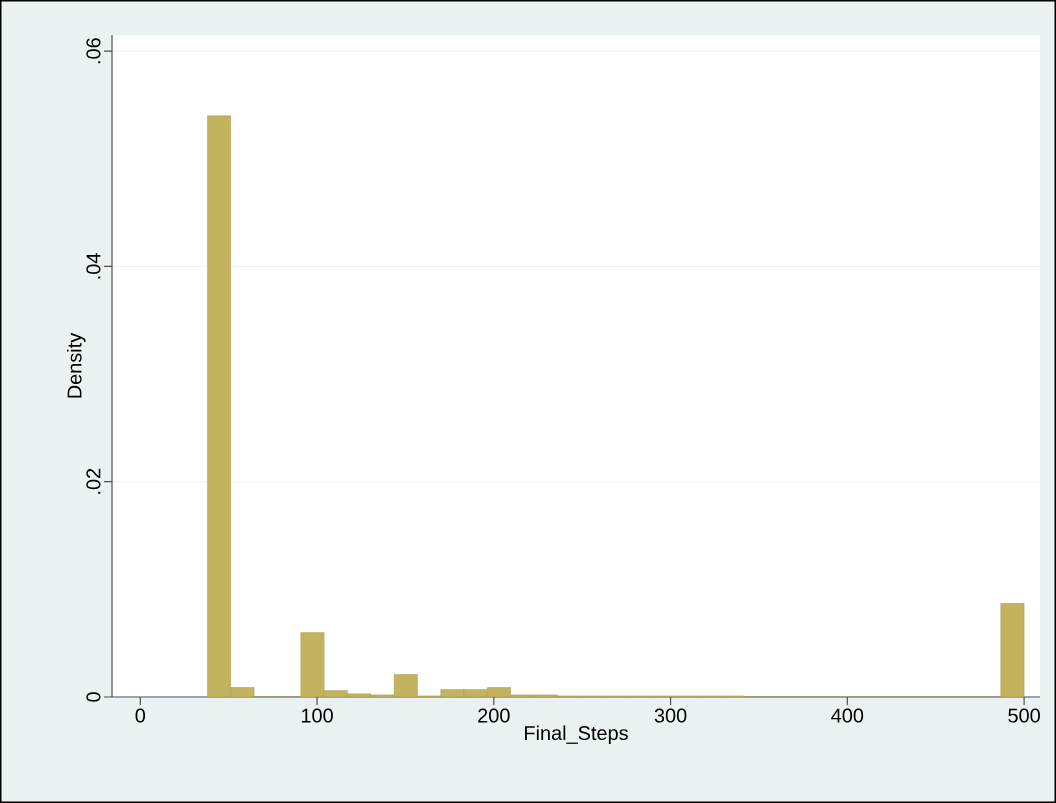 The image size is (1056, 803). What do you see at coordinates (576, 735) in the screenshot?
I see `x-axis-title: Final_Steps` at bounding box center [576, 735].